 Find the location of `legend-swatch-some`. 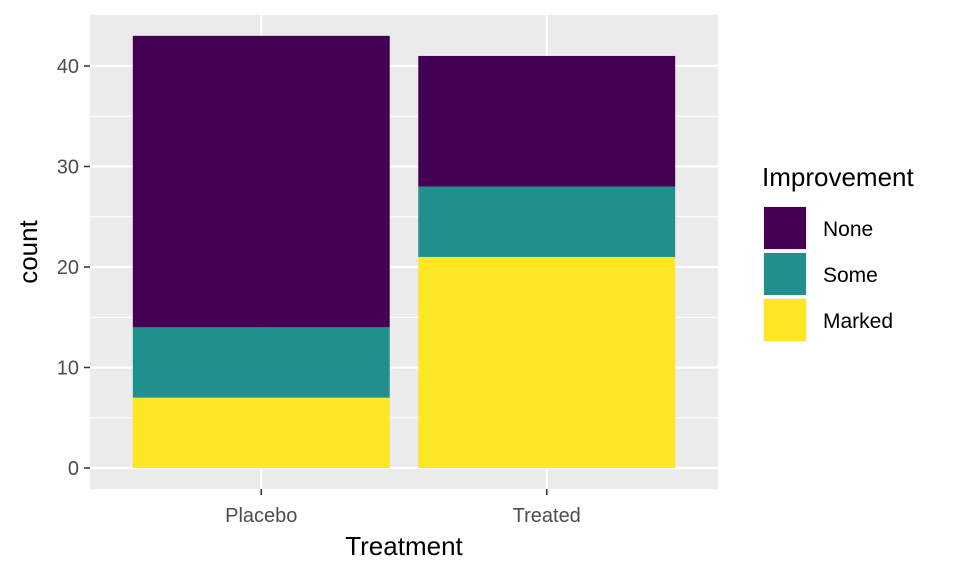

legend-swatch-some is located at coordinates (785, 274).